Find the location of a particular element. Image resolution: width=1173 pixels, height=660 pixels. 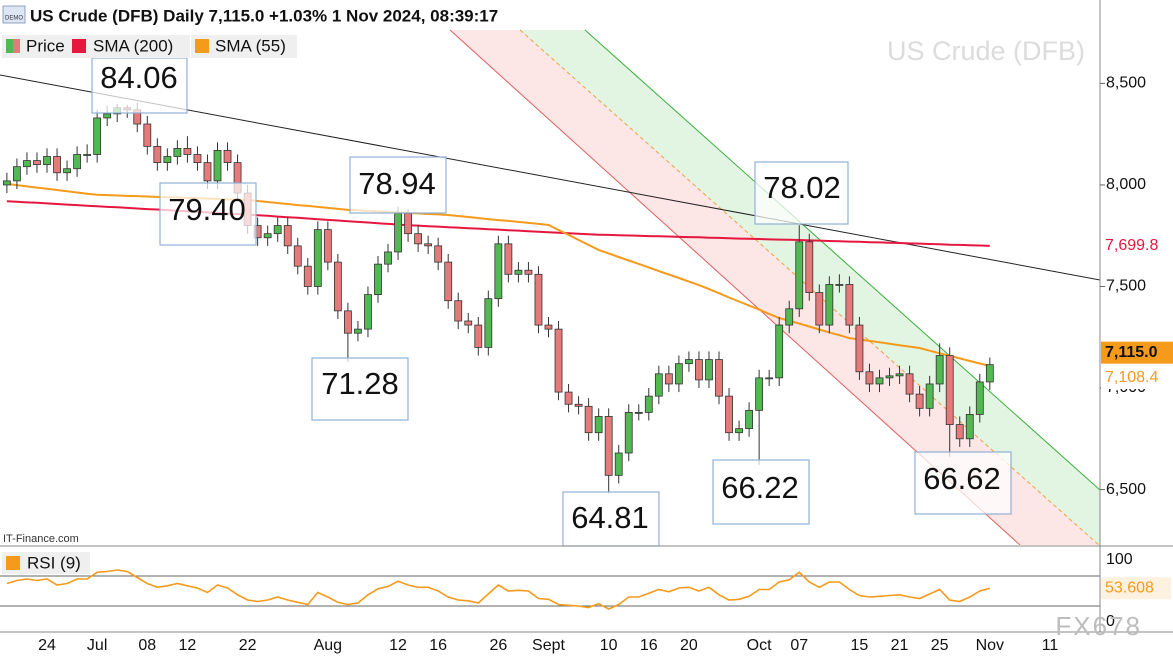

badge-box is located at coordinates (14, 14).